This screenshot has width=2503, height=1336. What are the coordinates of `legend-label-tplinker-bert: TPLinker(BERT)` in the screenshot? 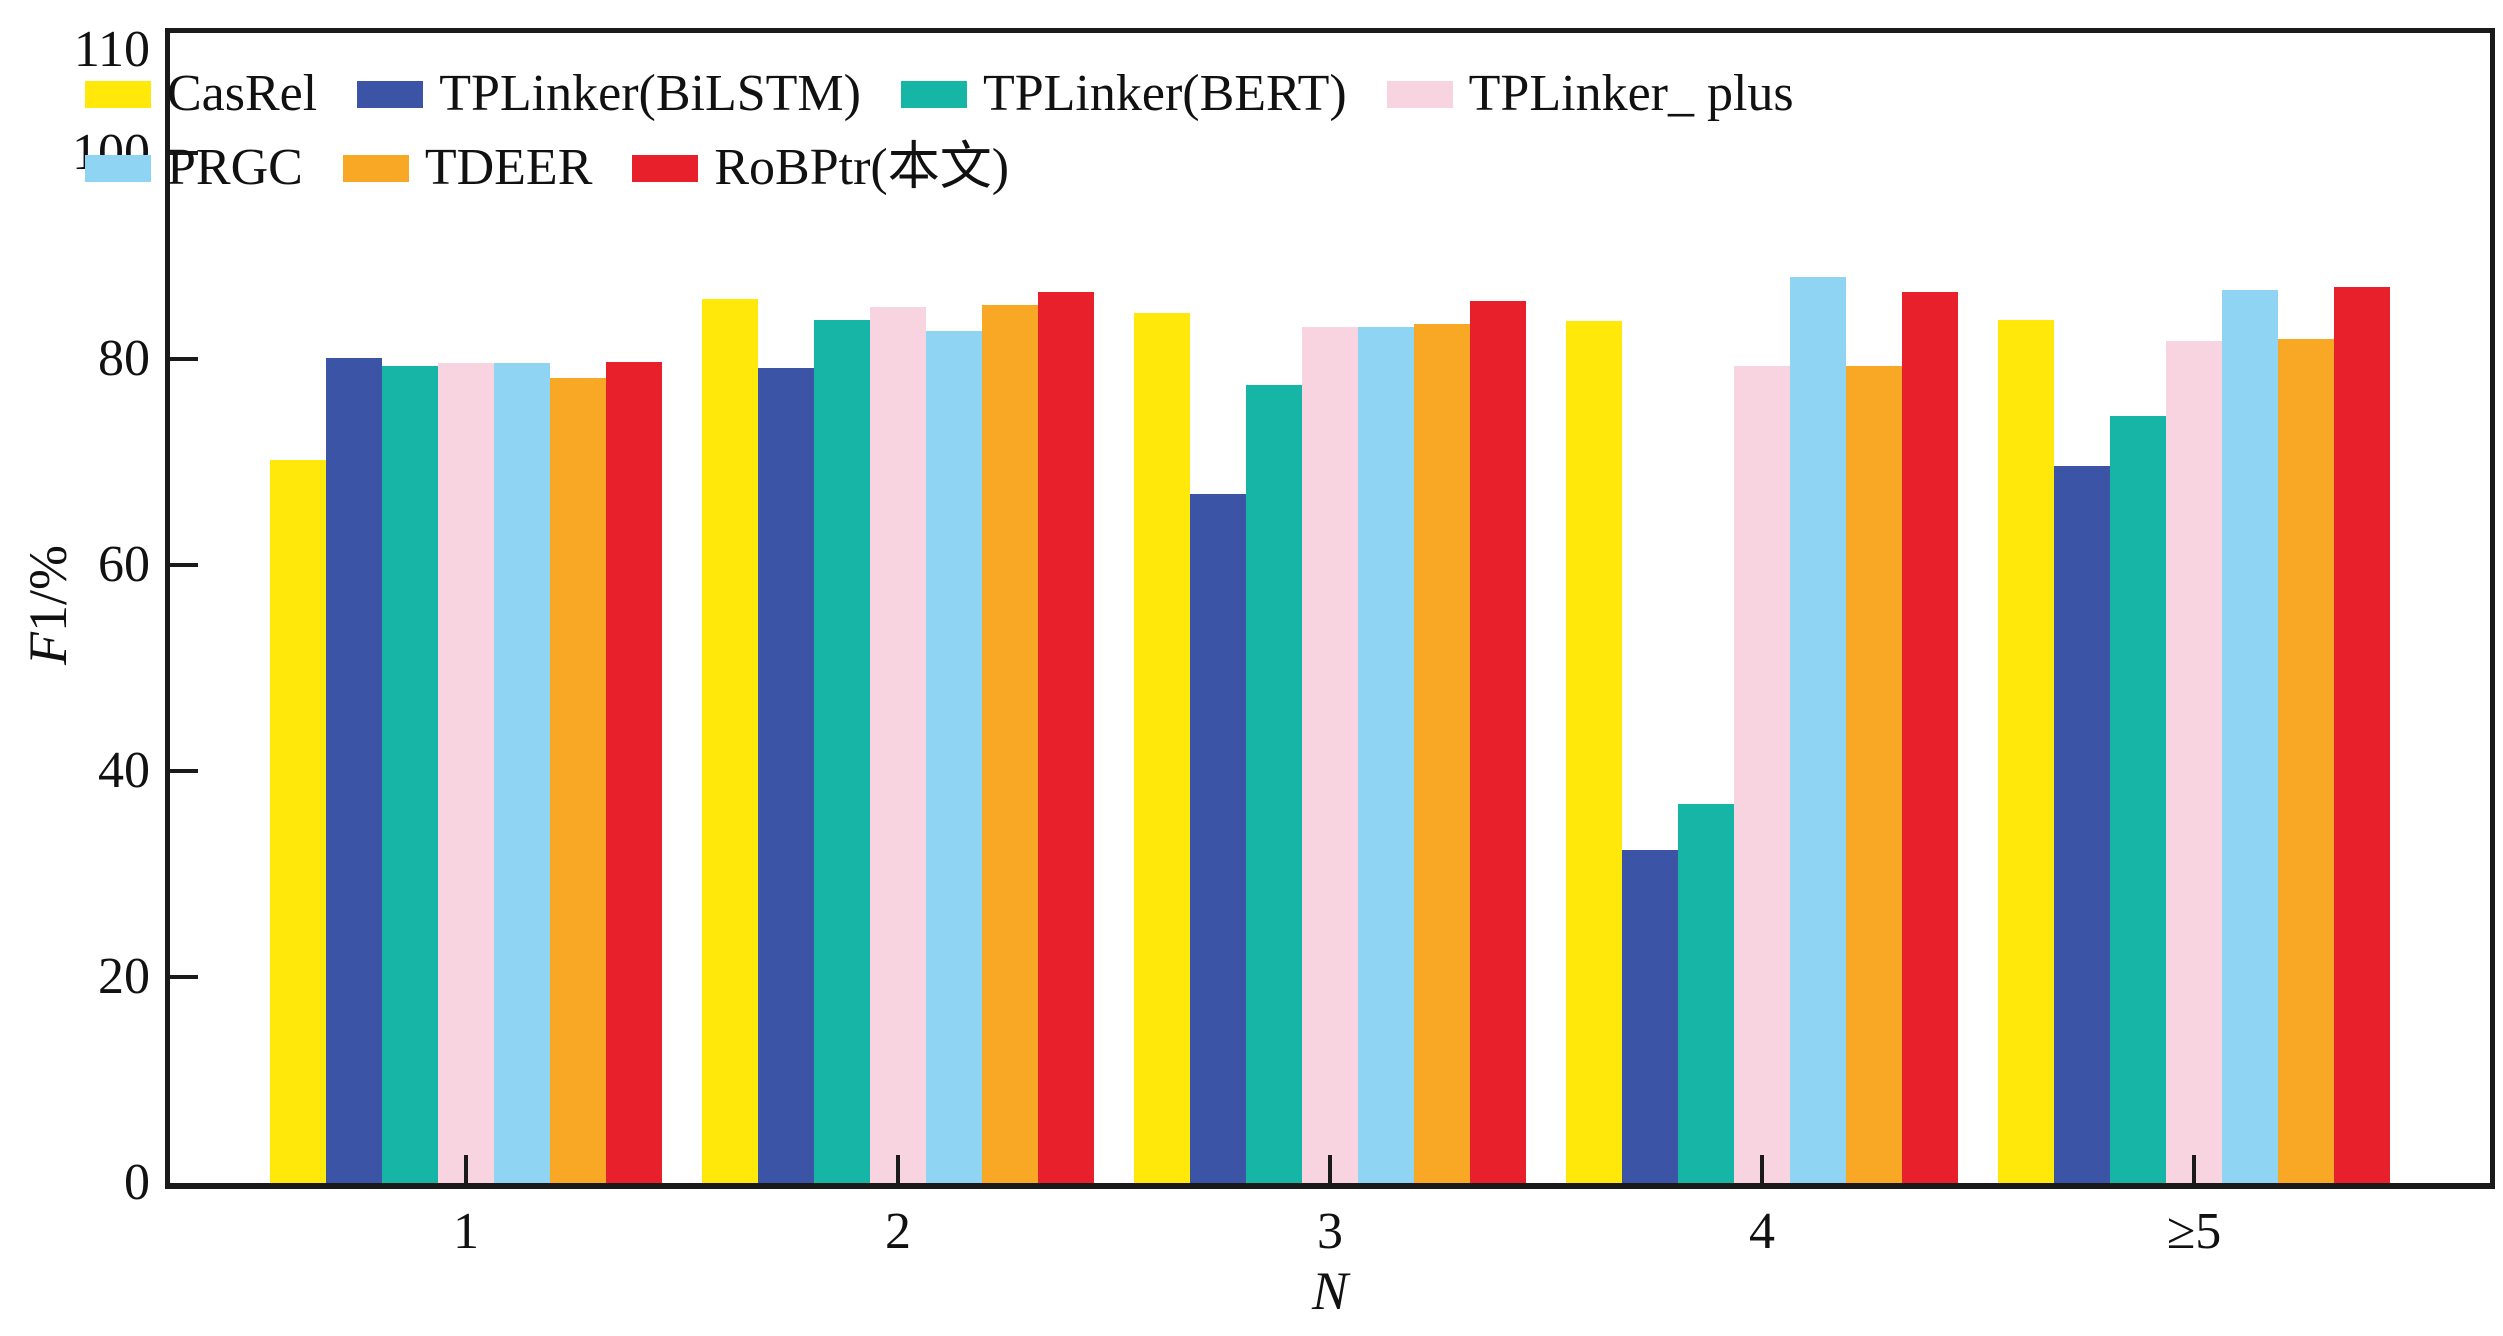 It's located at (1164, 93).